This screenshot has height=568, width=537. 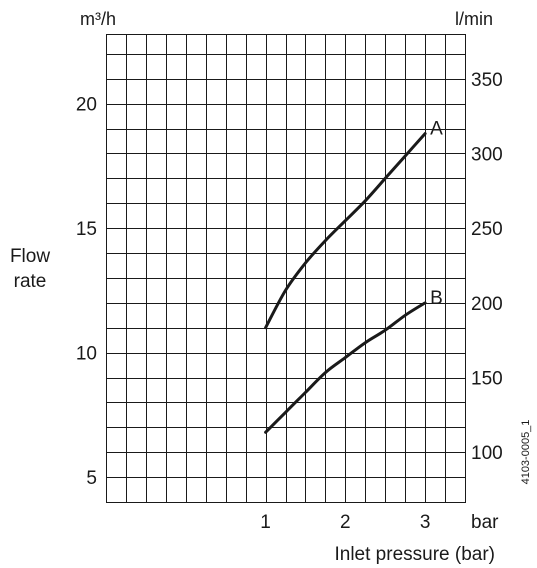 What do you see at coordinates (86, 354) in the screenshot?
I see `left-y-tick-label: 10` at bounding box center [86, 354].